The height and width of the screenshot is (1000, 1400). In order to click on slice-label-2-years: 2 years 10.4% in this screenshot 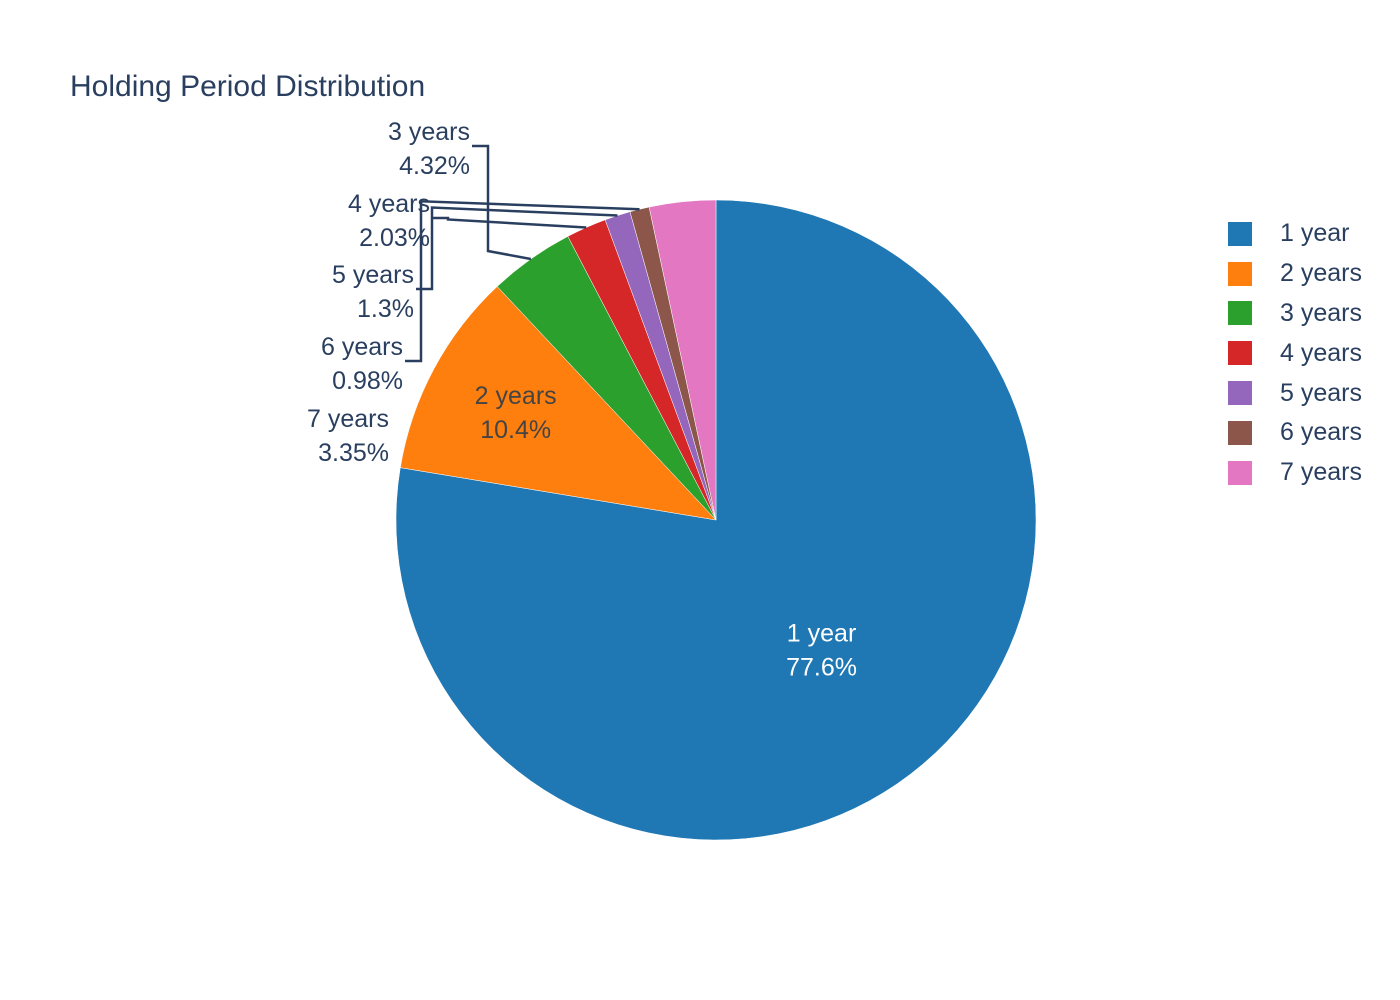, I will do `click(516, 413)`.